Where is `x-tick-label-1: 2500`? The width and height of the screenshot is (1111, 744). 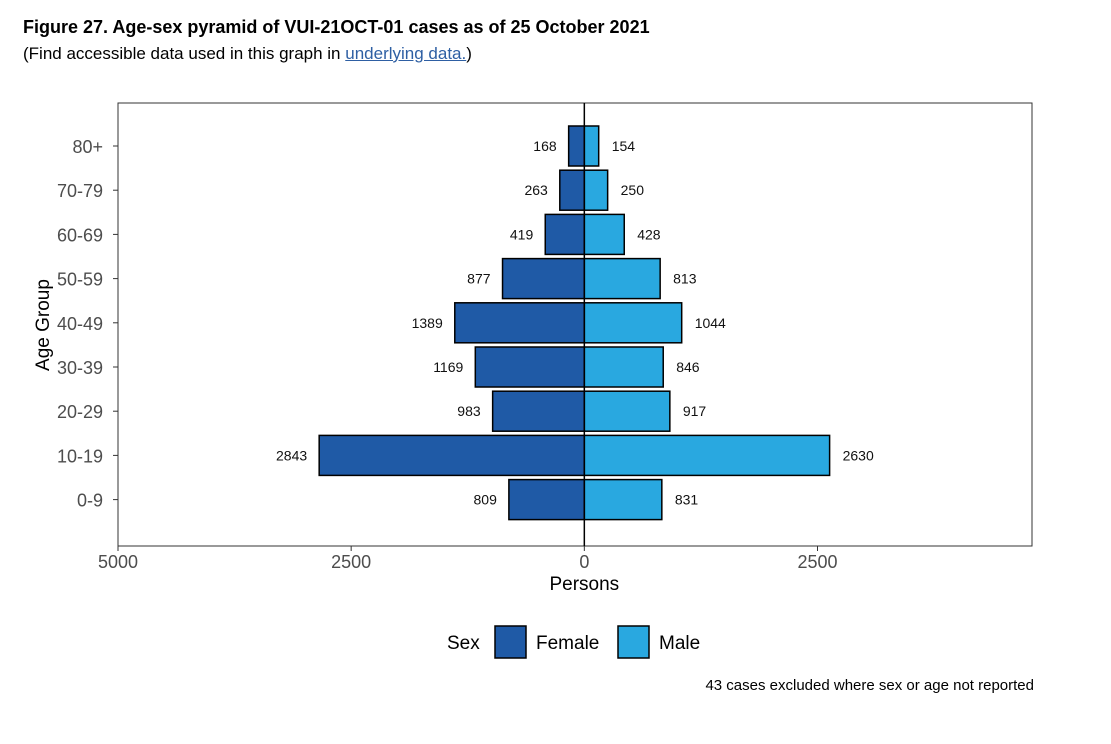
x-tick-label-1: 2500 is located at coordinates (351, 562).